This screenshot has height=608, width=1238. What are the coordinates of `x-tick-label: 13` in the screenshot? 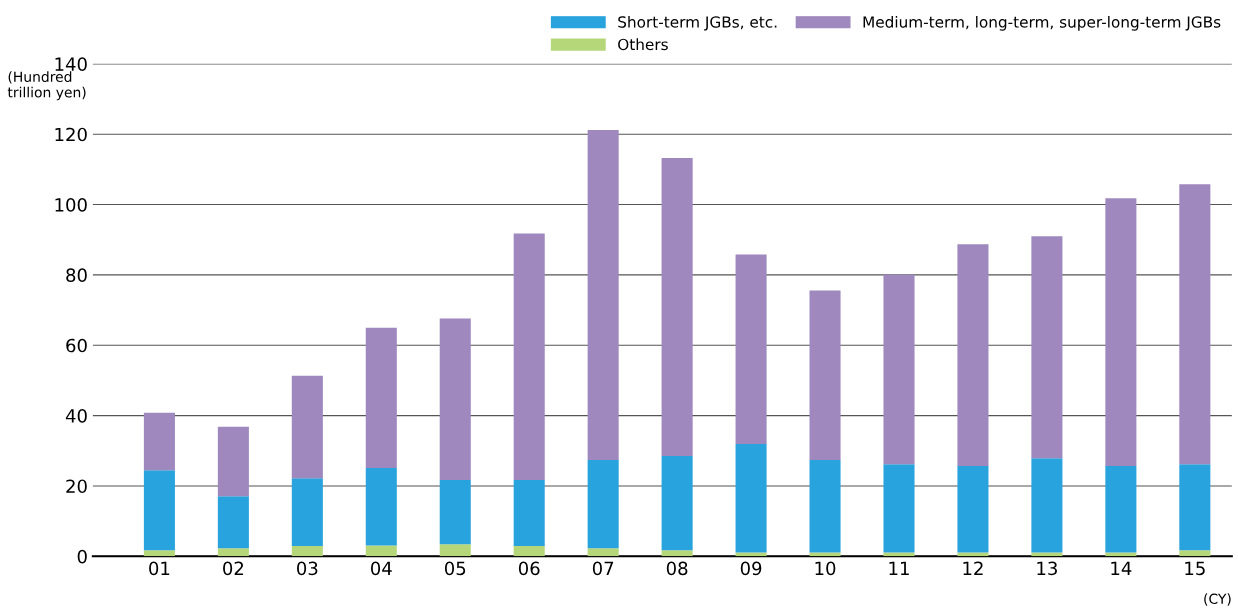 It's located at (1047, 568).